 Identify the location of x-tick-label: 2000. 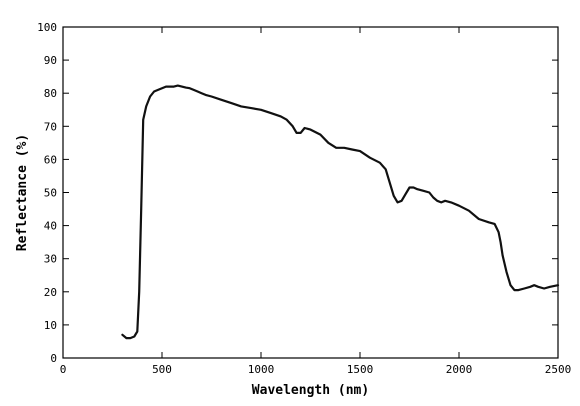
(459, 369).